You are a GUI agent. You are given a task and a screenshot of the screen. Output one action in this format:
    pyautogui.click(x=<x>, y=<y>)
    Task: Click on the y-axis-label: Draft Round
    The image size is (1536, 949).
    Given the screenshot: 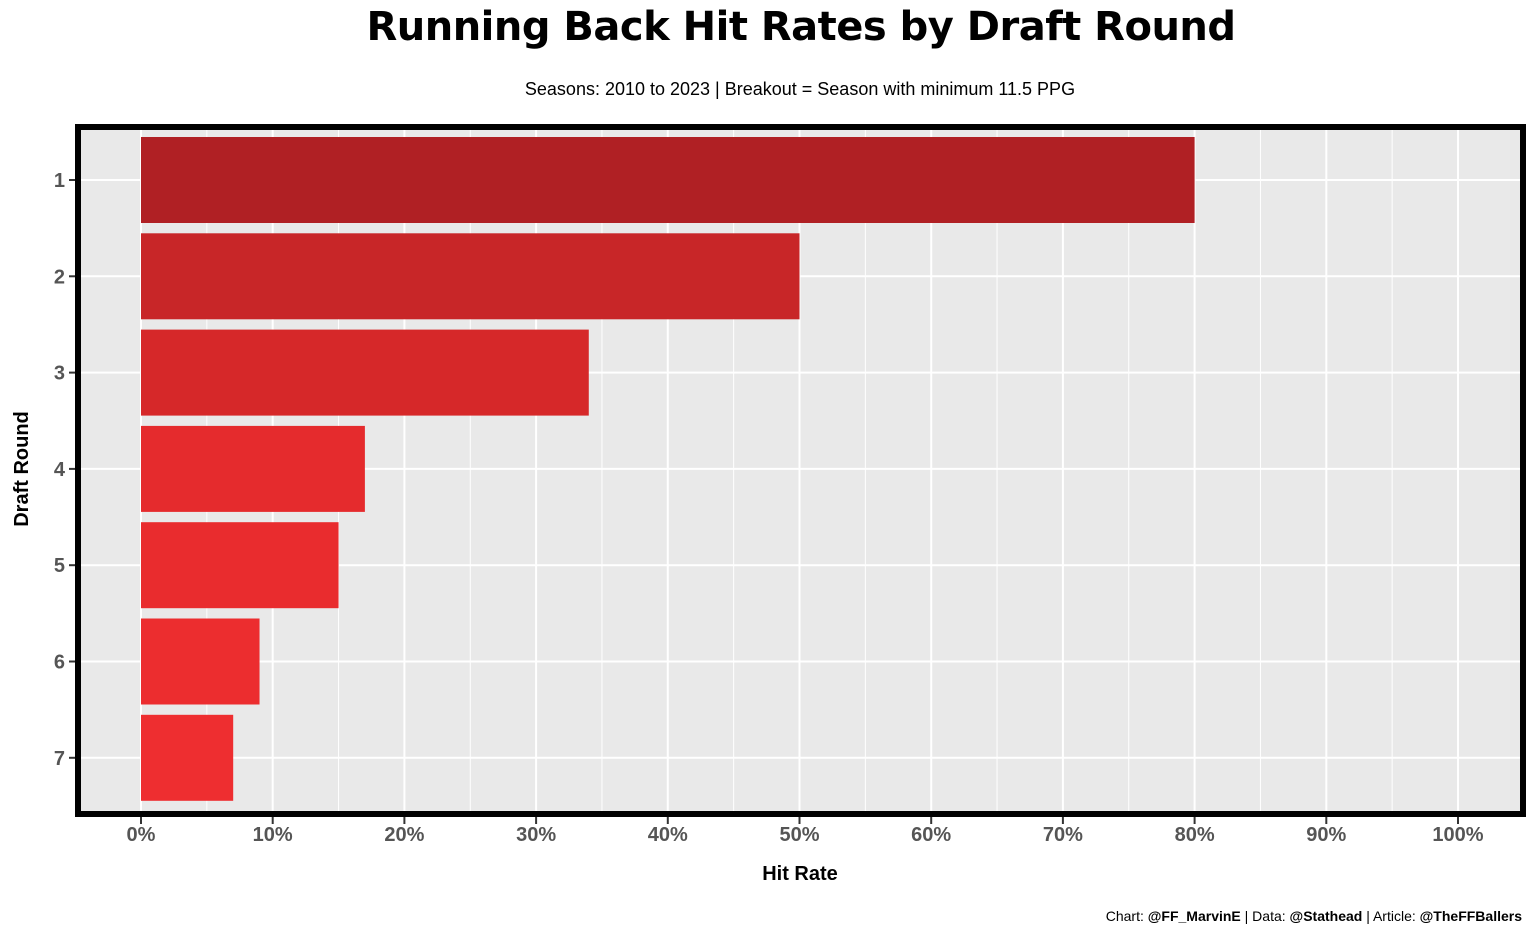 What is the action you would take?
    pyautogui.click(x=22, y=469)
    